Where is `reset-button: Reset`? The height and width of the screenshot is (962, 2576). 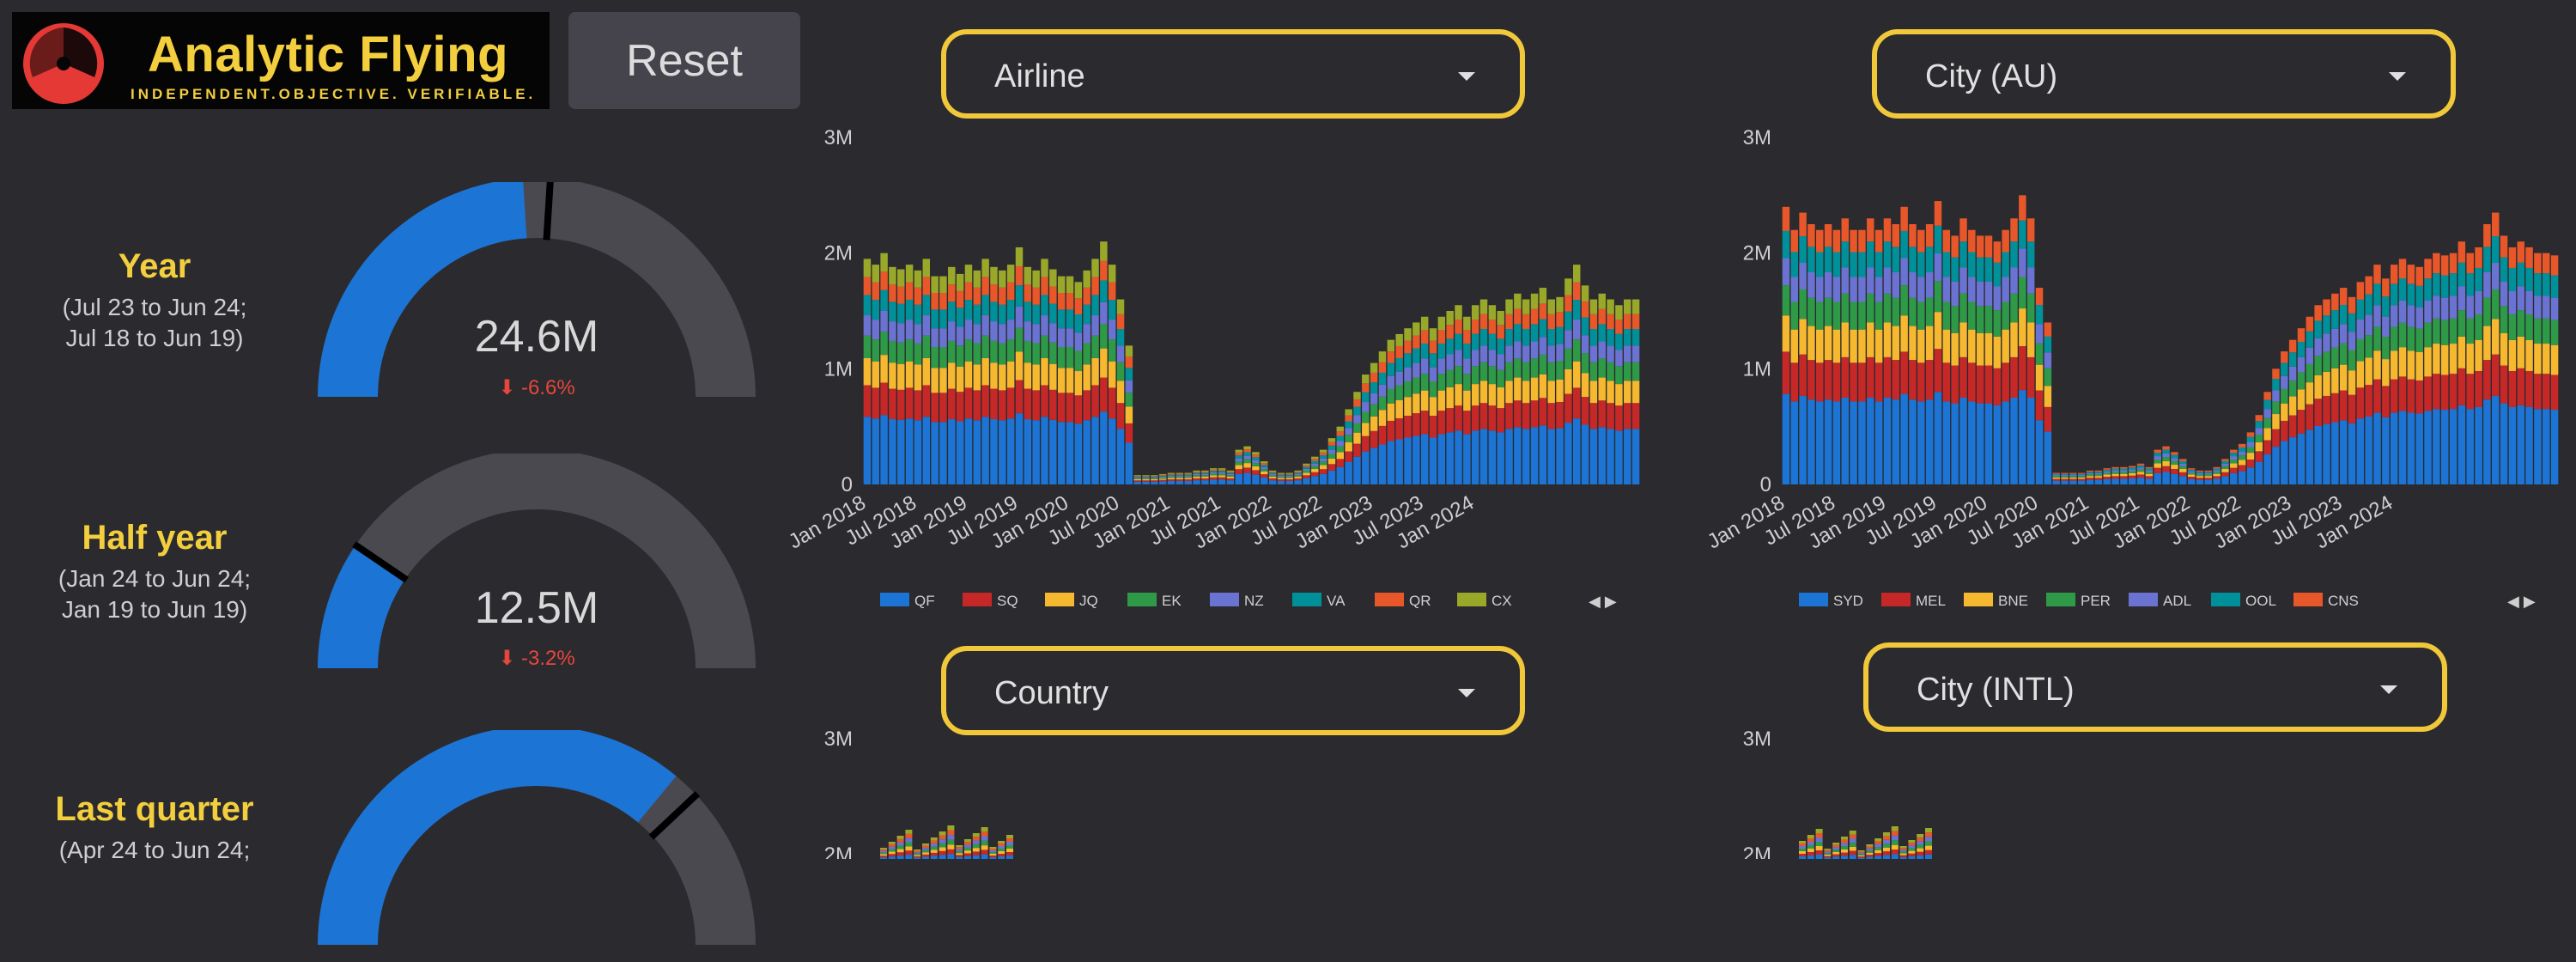 reset-button: Reset is located at coordinates (684, 60).